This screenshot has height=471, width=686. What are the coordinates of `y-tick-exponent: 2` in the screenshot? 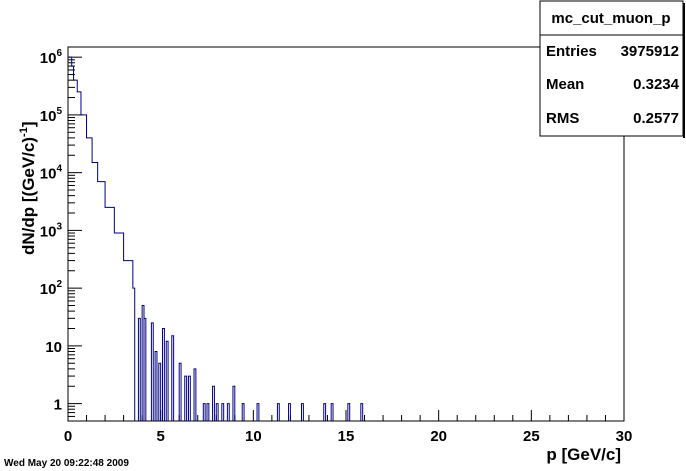 It's located at (59, 284).